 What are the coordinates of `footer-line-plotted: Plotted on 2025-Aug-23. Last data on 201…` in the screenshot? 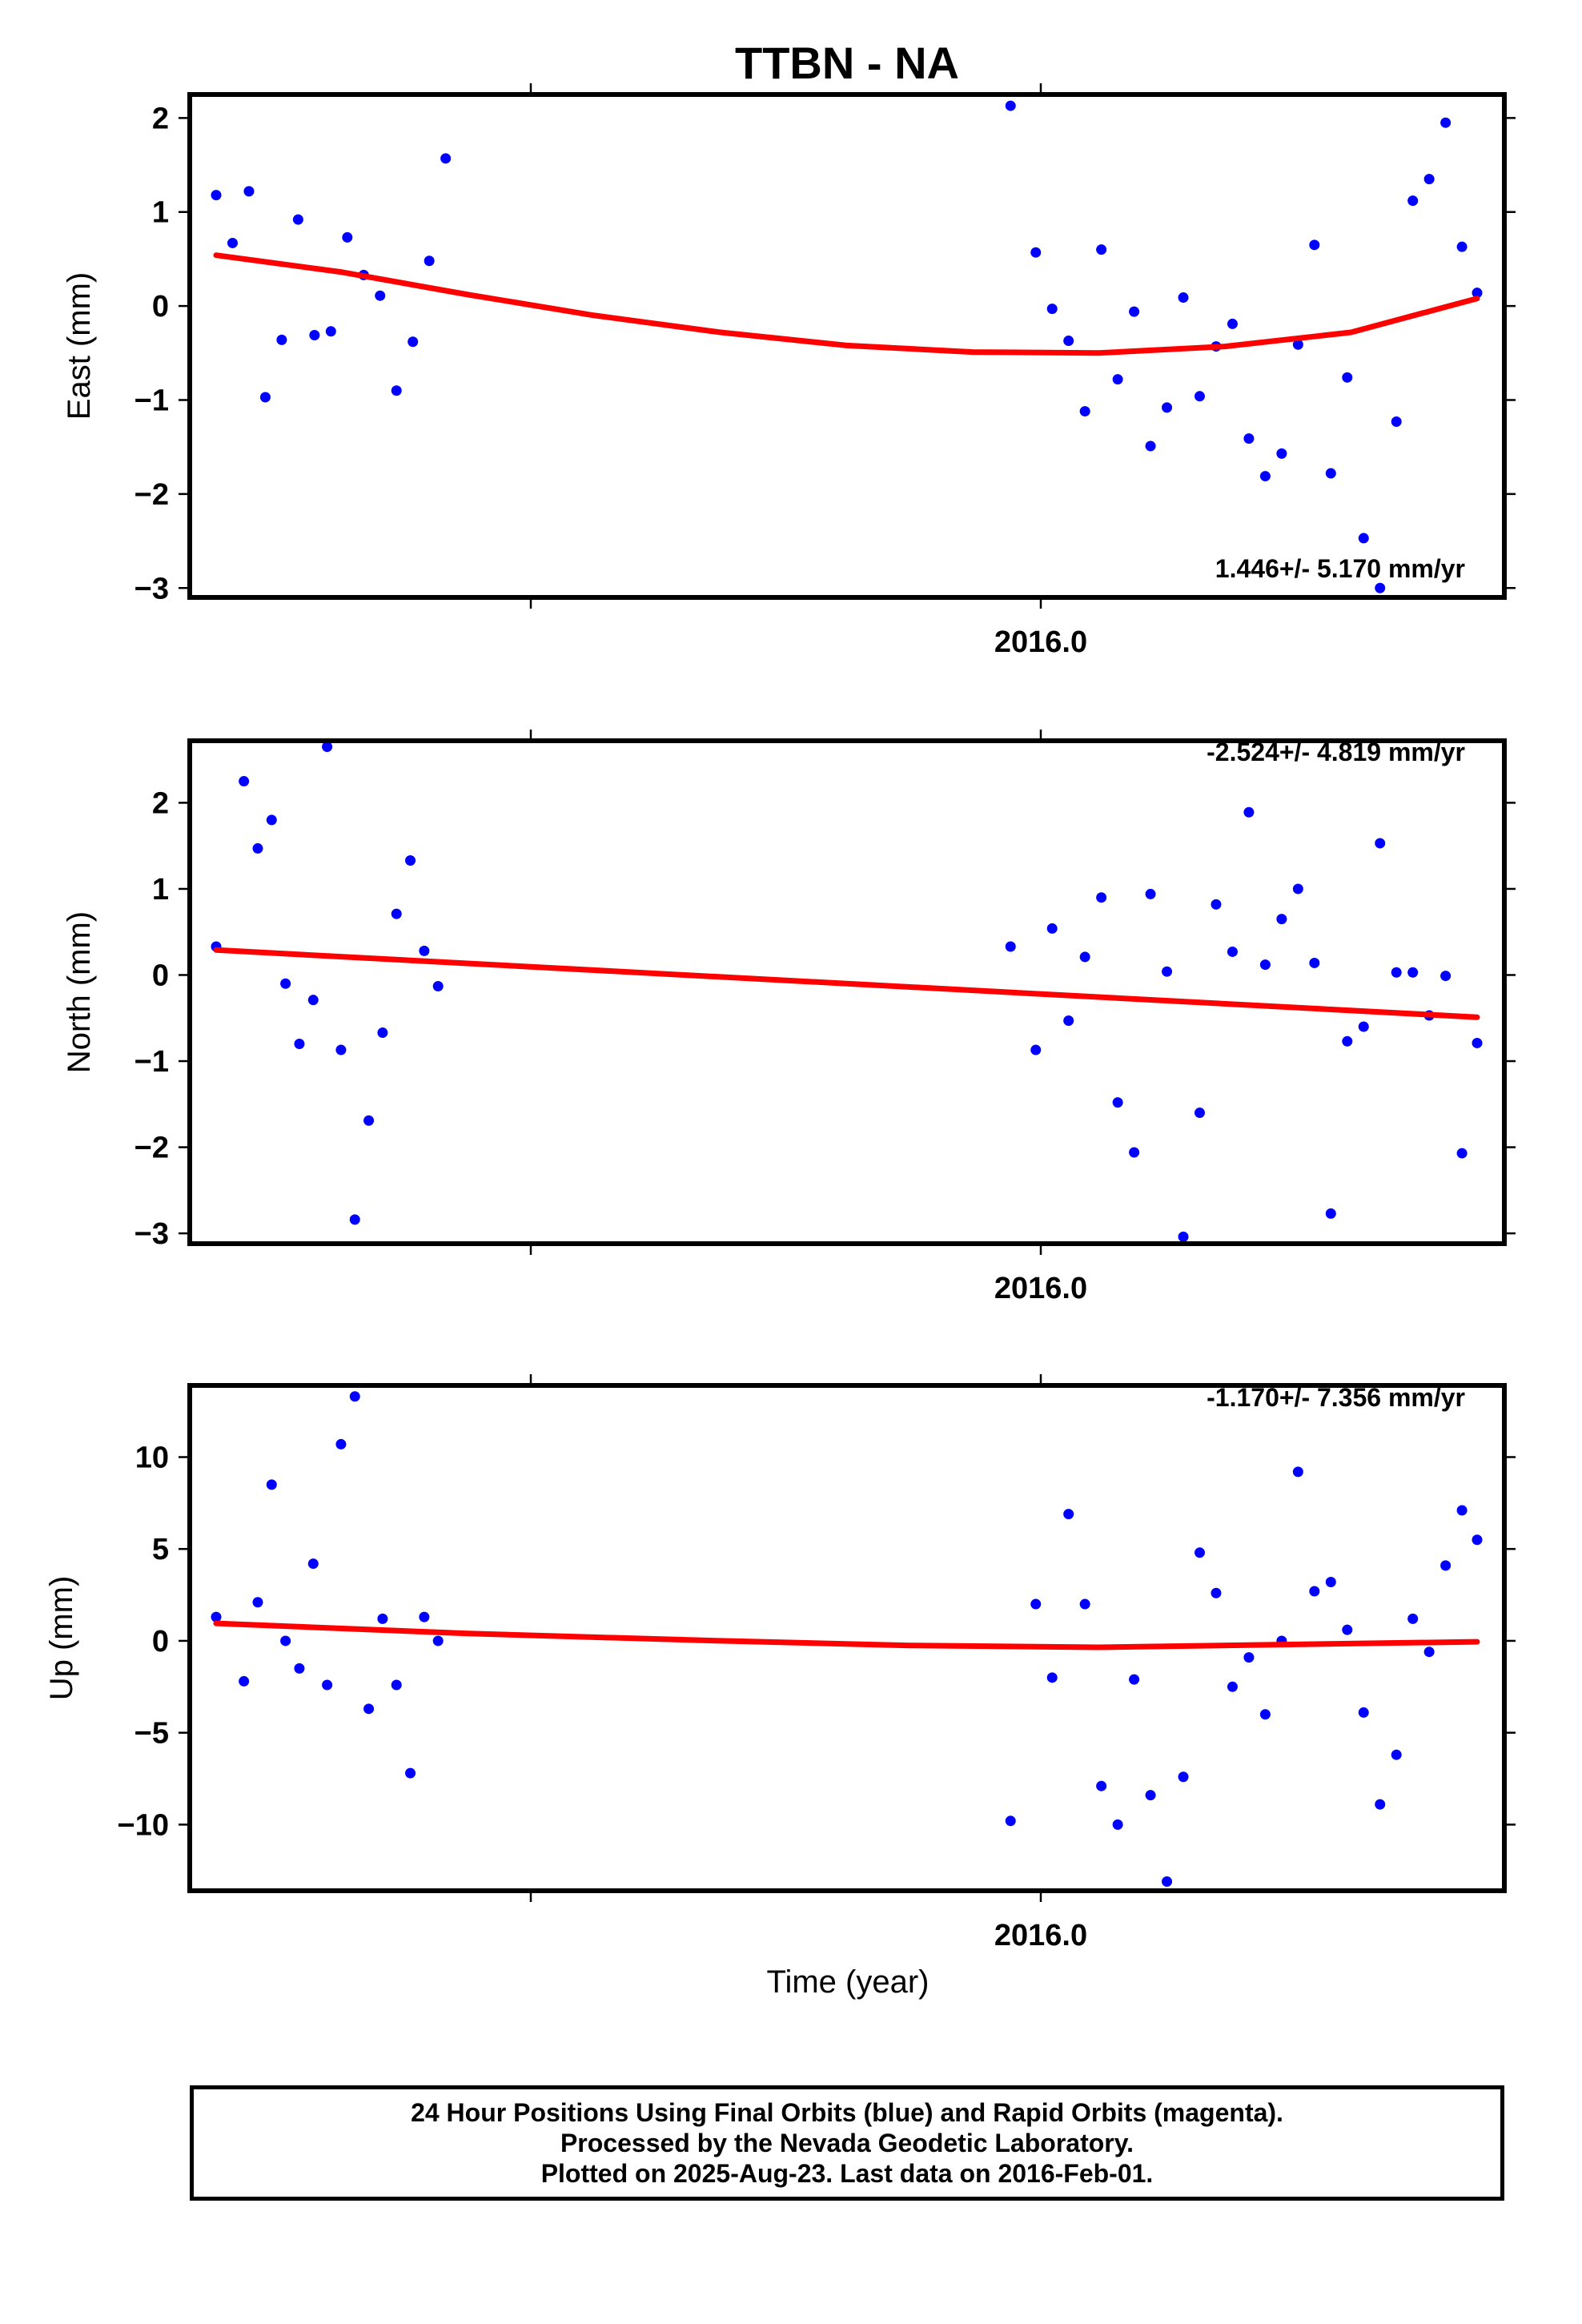 It's located at (847, 2173).